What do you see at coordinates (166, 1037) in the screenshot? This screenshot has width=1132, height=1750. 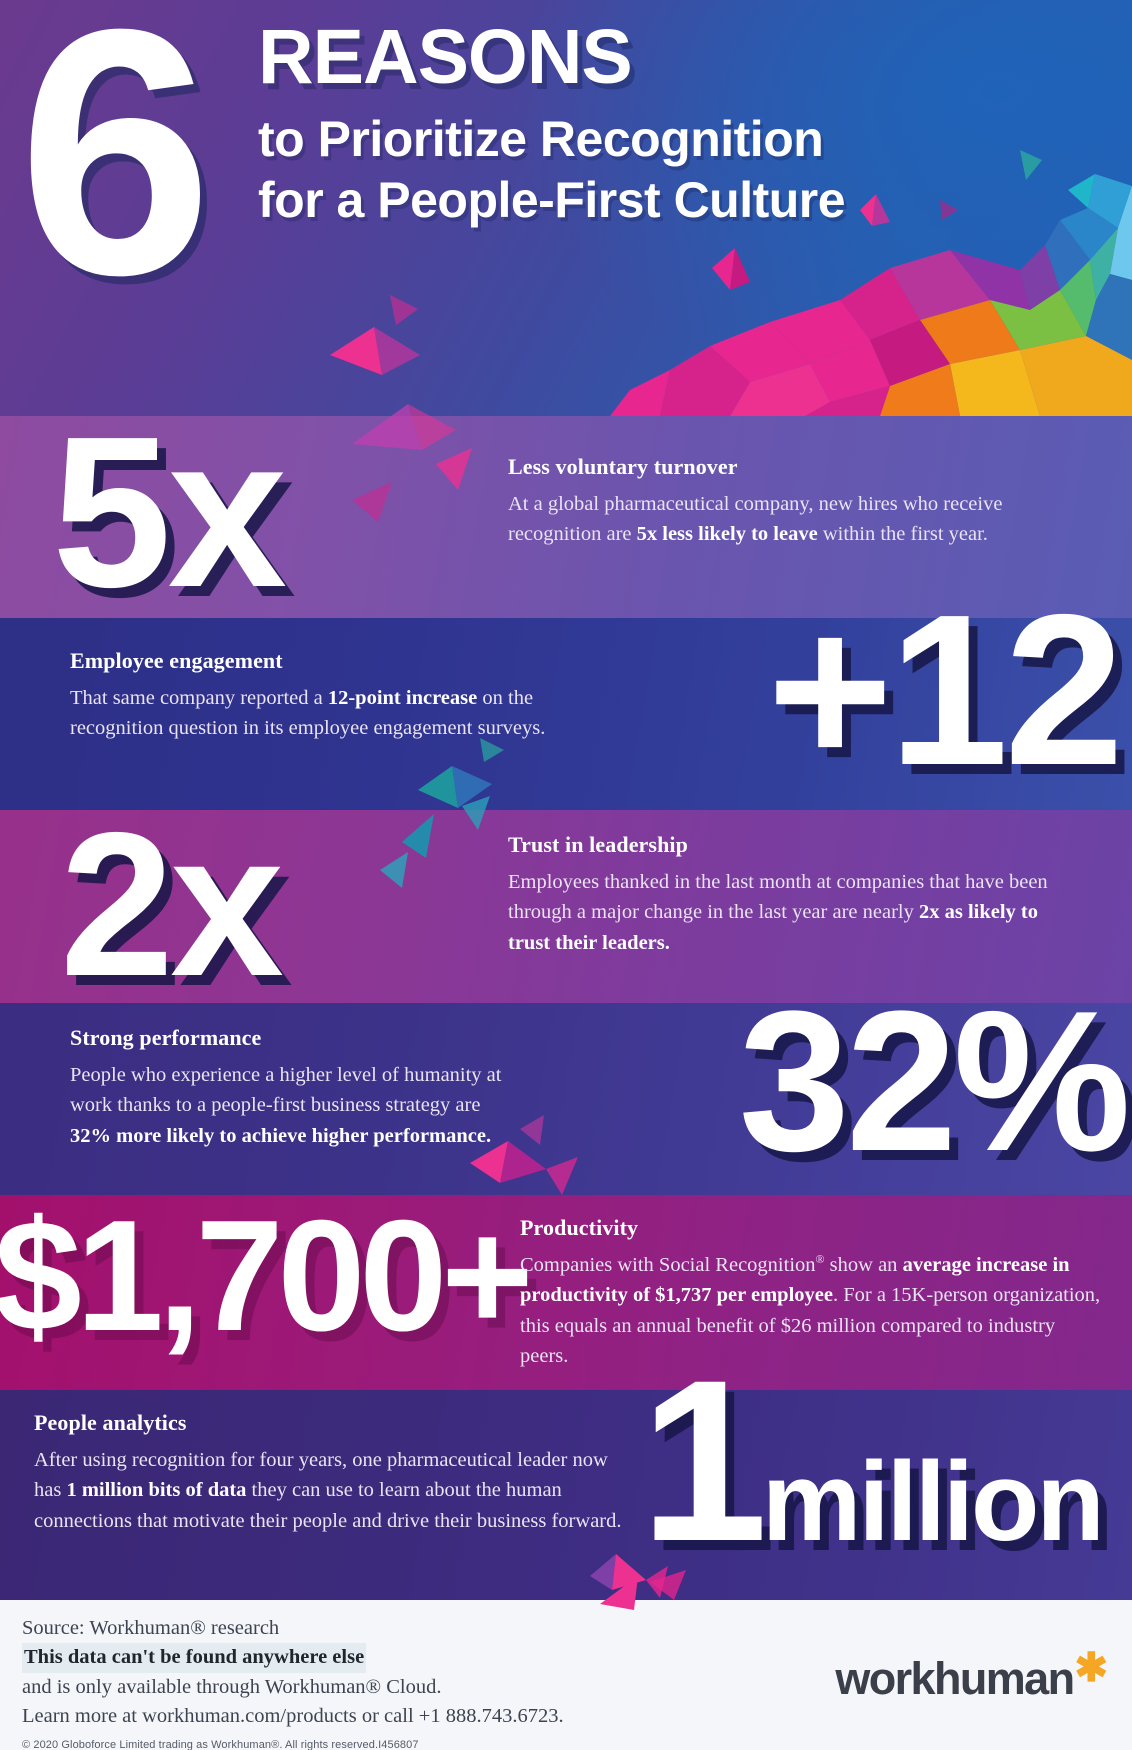 I see `section-heading-performance: Strong performance` at bounding box center [166, 1037].